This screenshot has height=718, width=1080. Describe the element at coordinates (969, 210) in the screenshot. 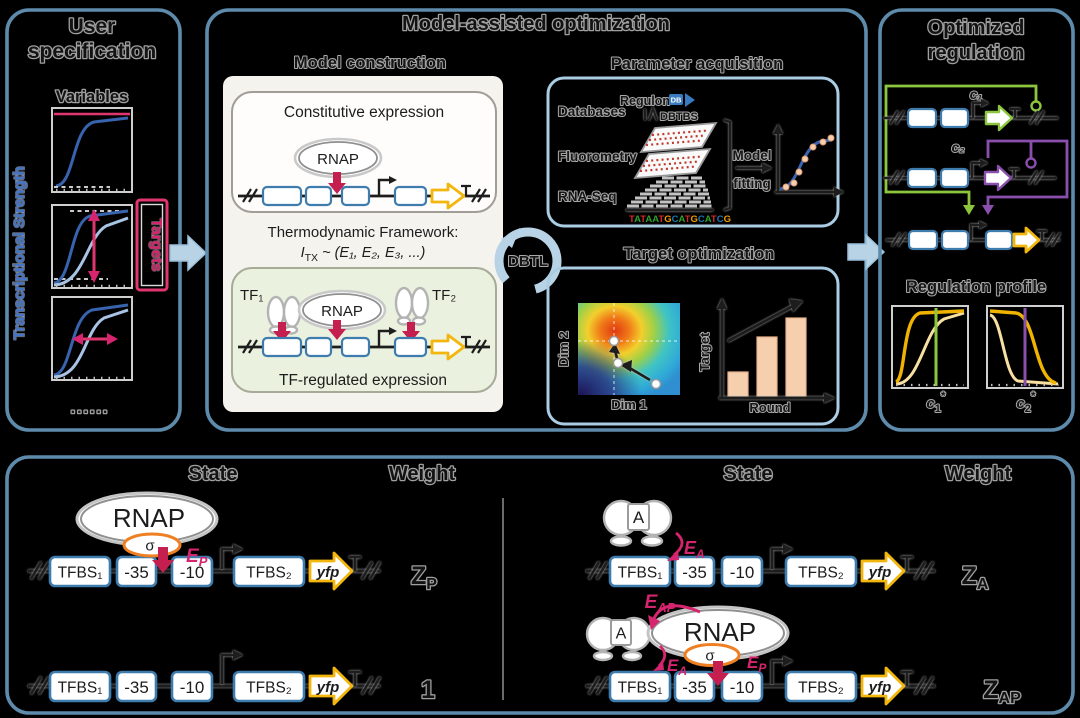

I see `c1-wire-arrowhead` at that location.